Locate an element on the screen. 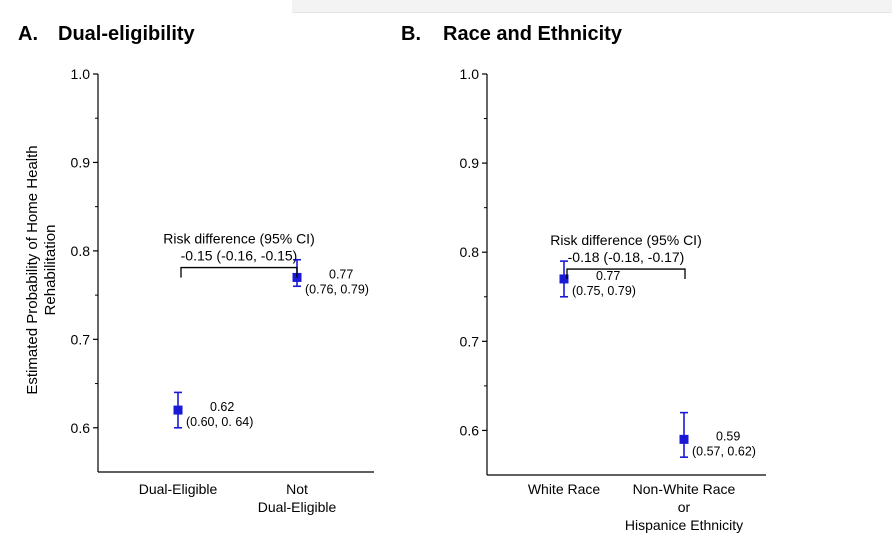 The image size is (892, 550). panel-title: Race and Ethnicity is located at coordinates (533, 34).